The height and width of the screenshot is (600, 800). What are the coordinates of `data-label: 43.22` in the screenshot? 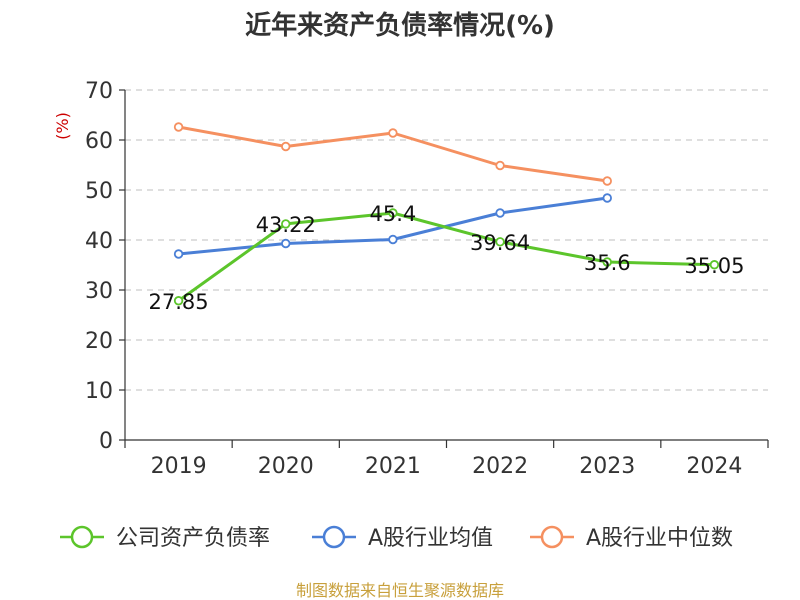 It's located at (286, 225).